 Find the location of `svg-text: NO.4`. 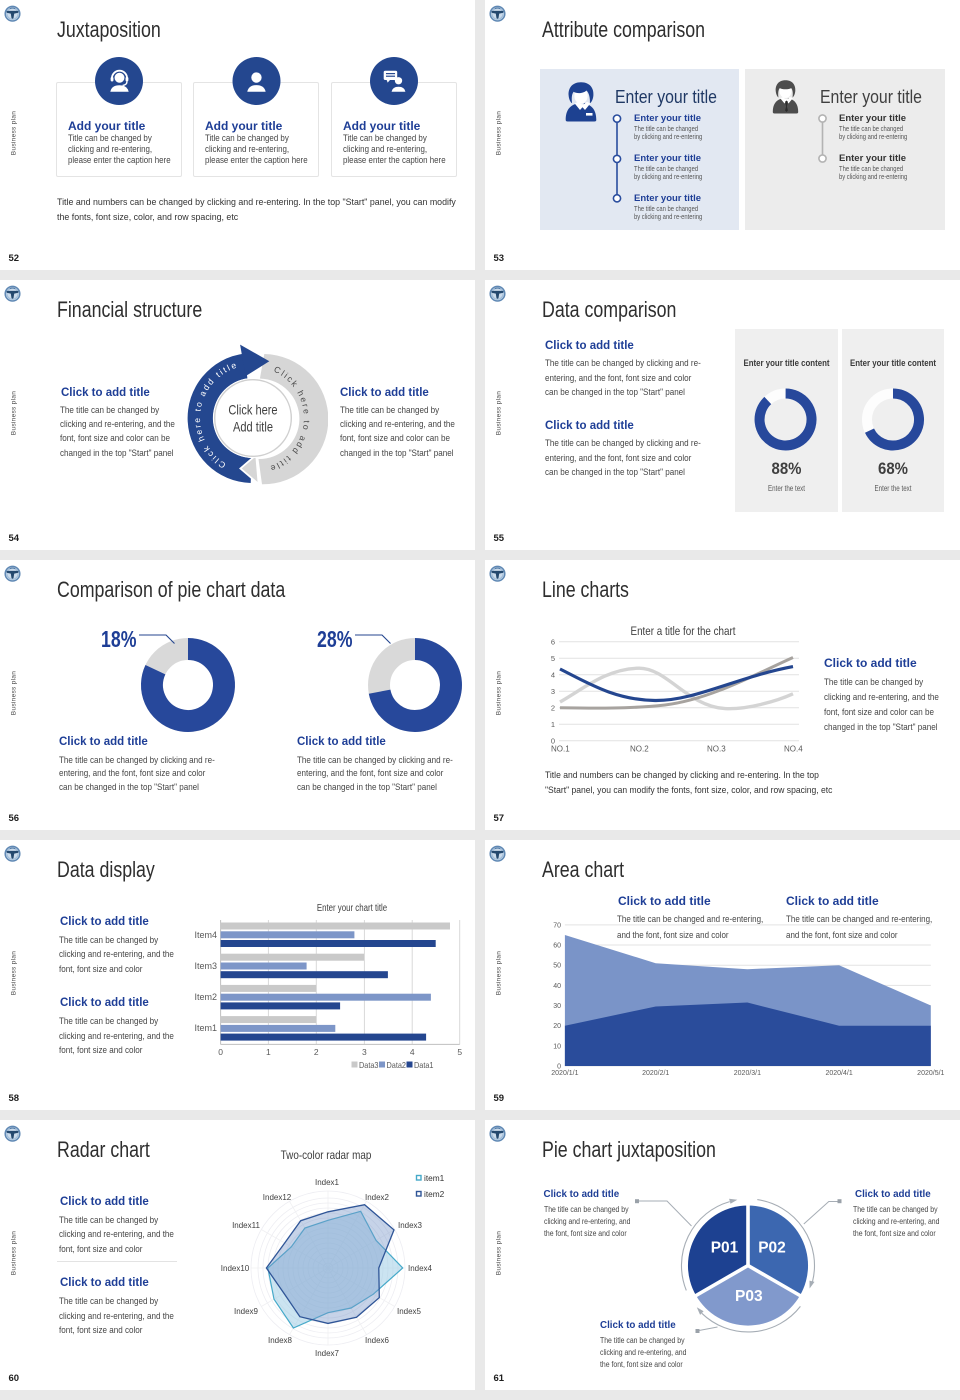

svg-text: NO.4 is located at coordinates (793, 749).